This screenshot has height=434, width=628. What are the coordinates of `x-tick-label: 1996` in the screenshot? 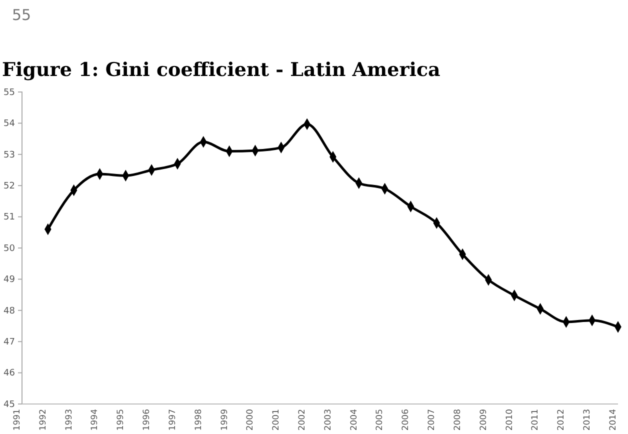 It's located at (147, 420).